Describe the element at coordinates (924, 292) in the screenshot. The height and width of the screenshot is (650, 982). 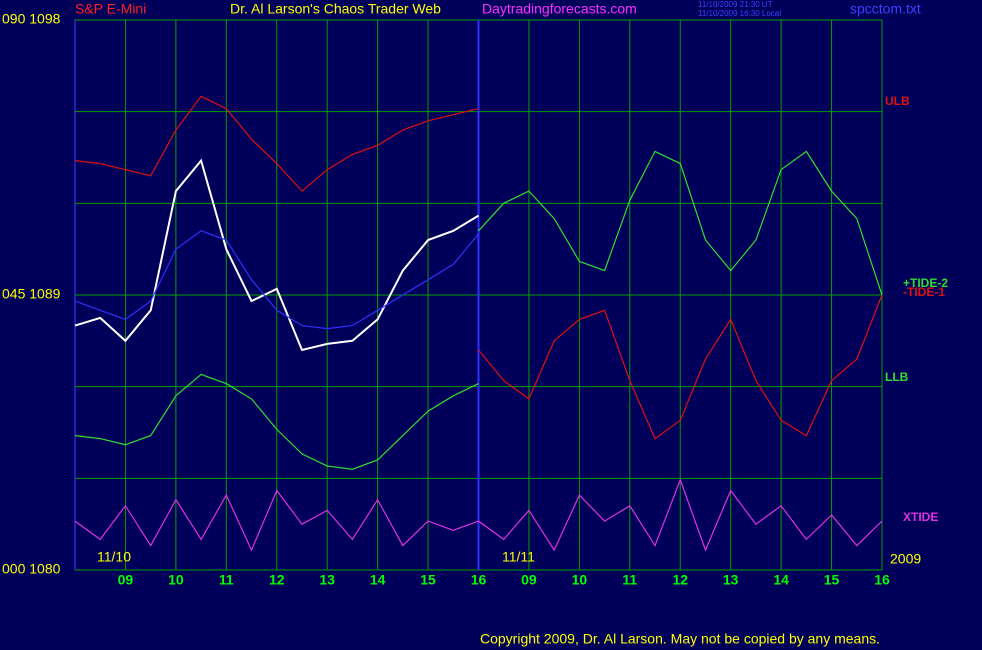
I see `series-label: -TIDE-1` at that location.